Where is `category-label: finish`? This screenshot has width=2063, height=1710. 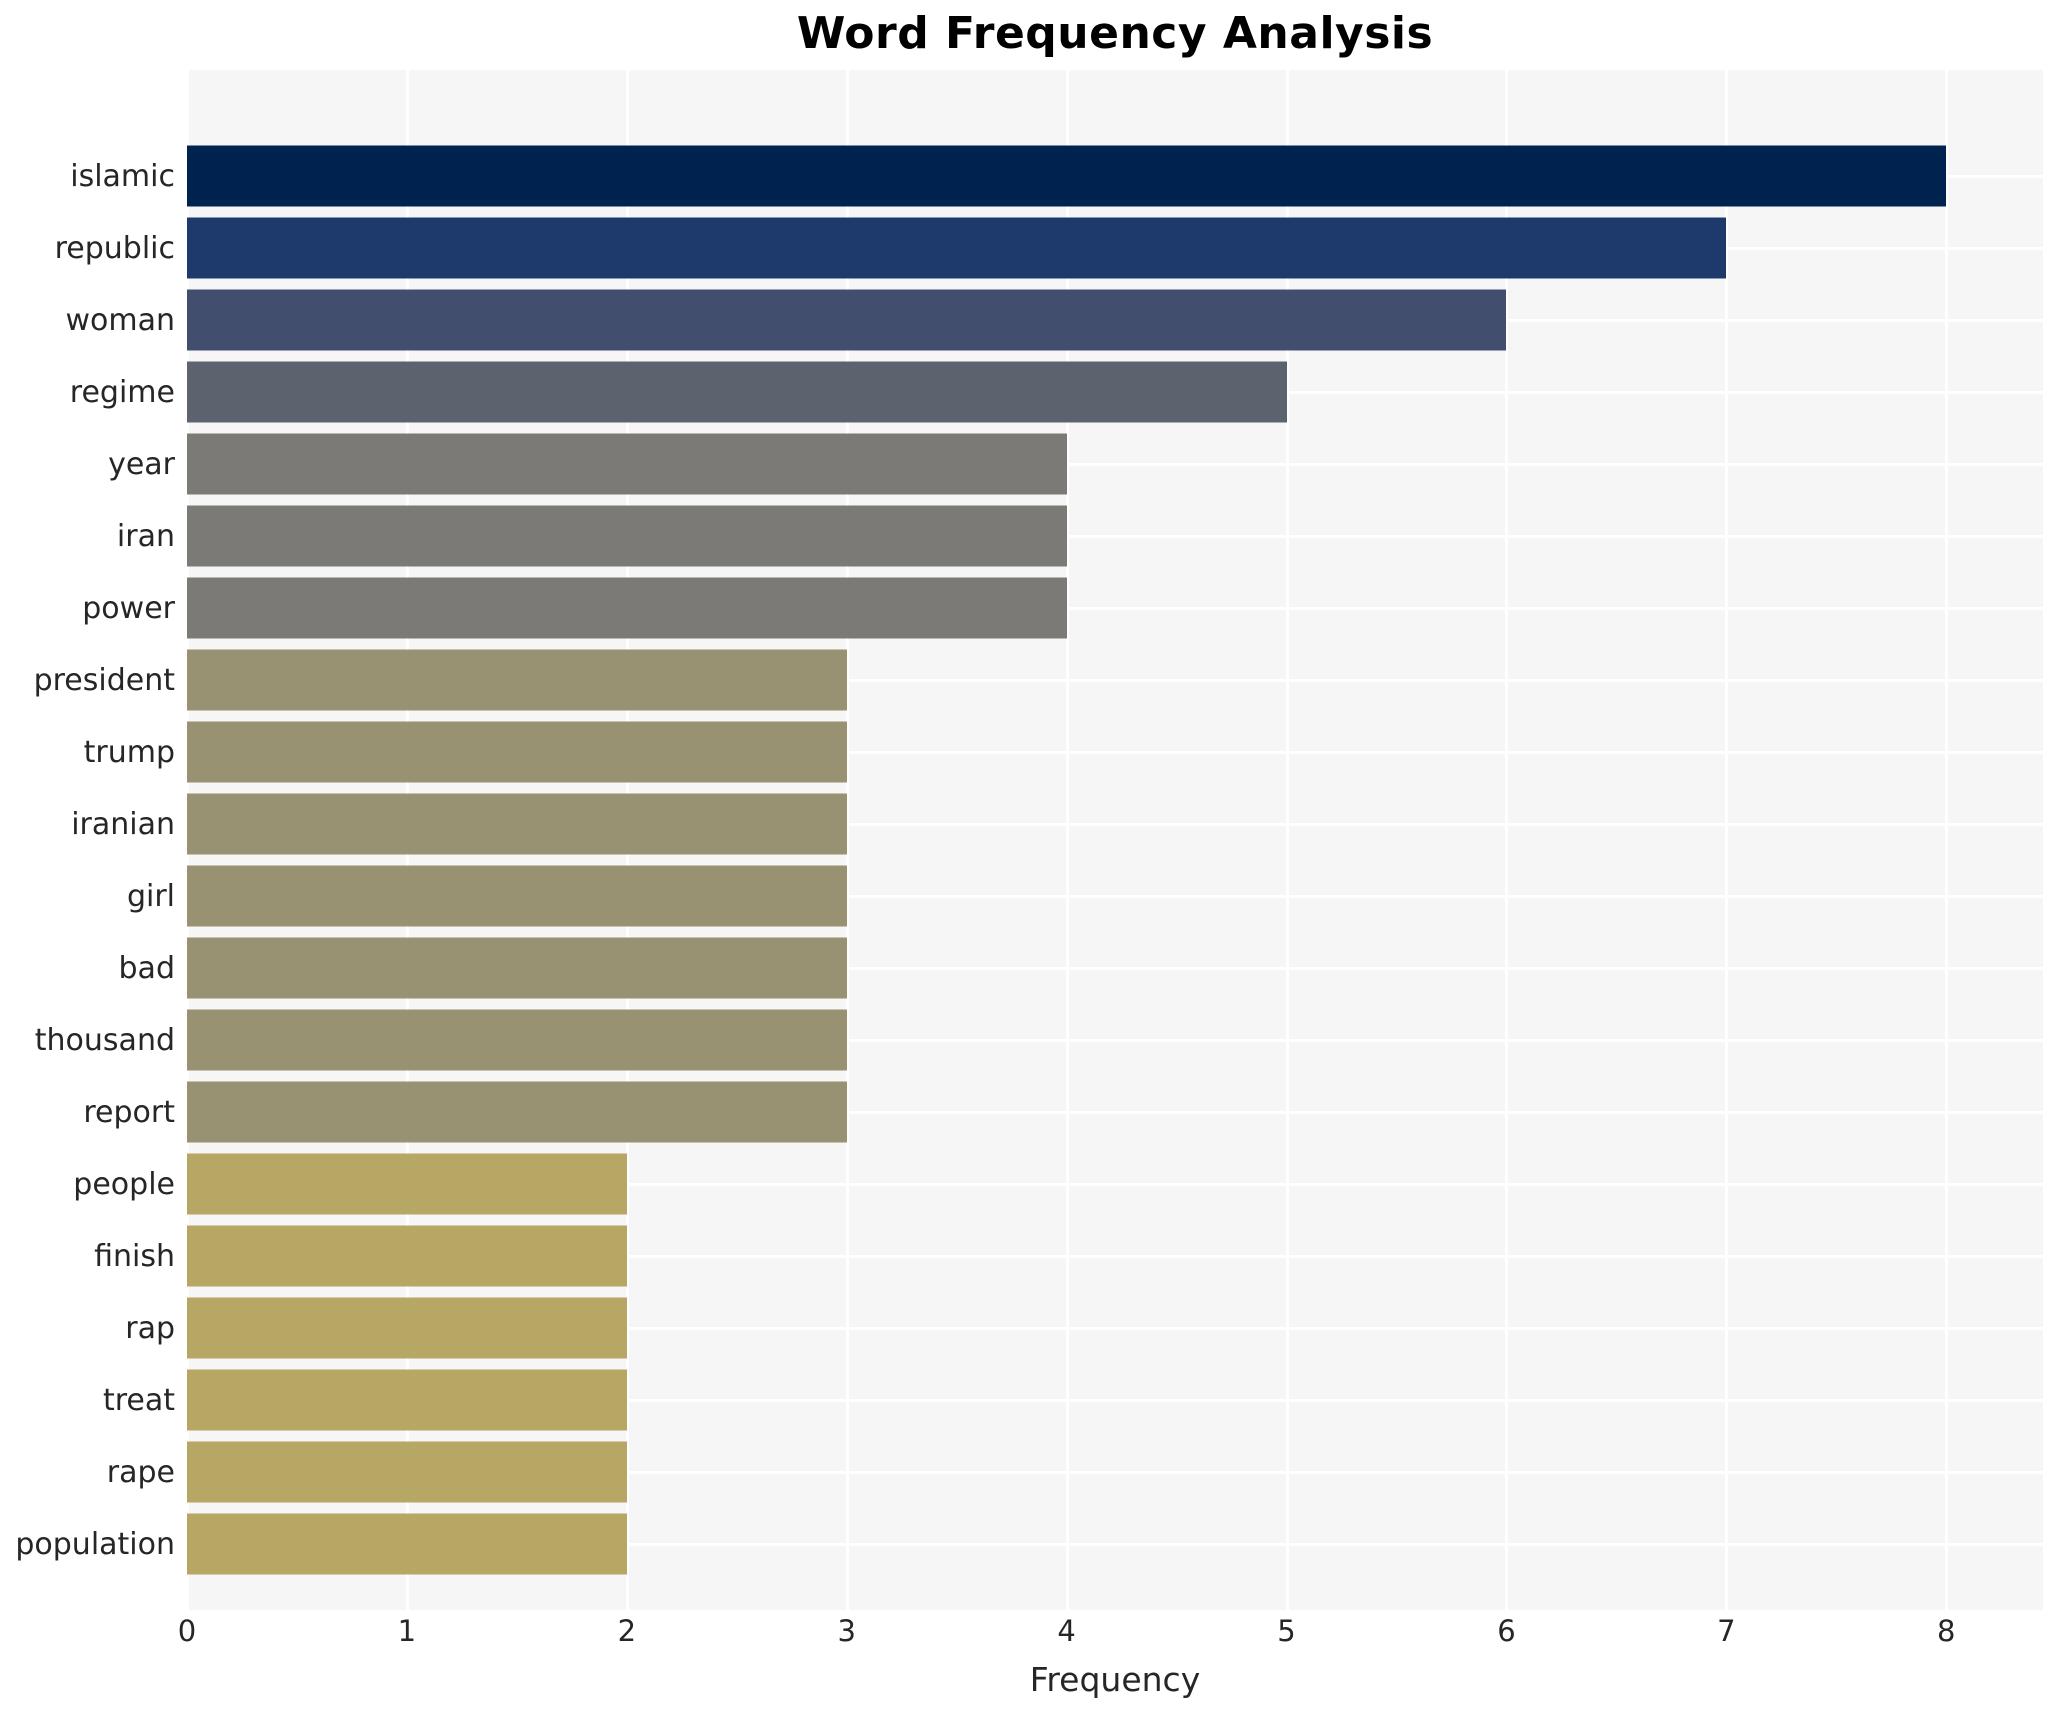 category-label: finish is located at coordinates (134, 1256).